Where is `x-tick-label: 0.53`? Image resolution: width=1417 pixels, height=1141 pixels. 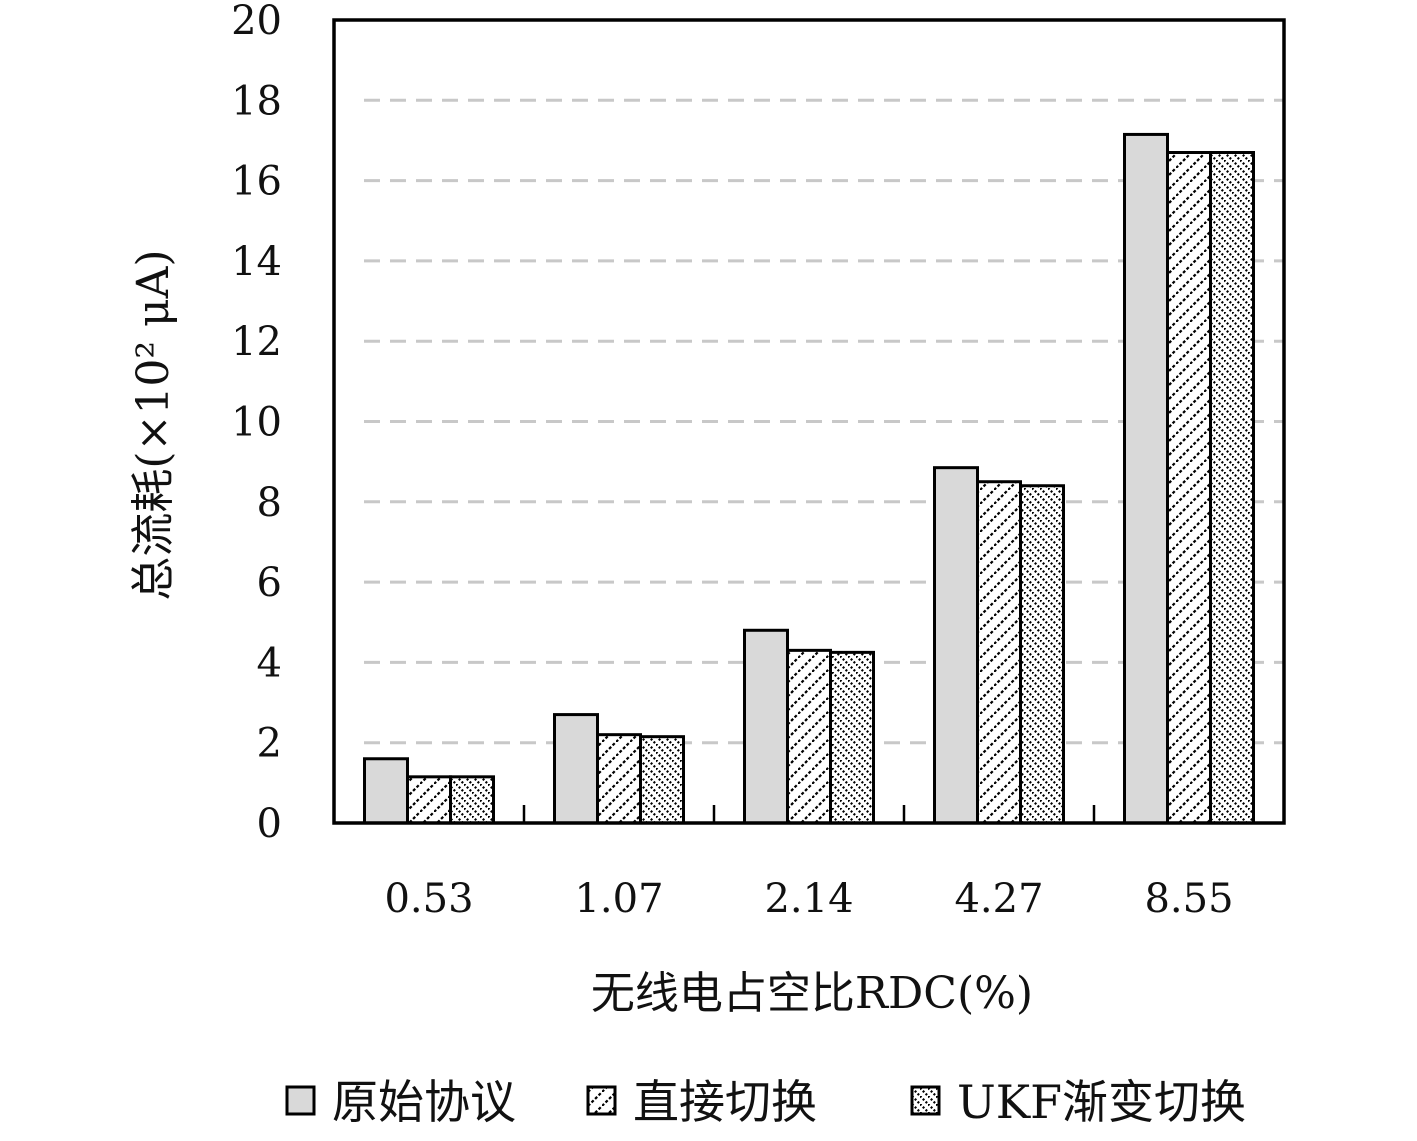 x-tick-label: 0.53 is located at coordinates (428, 899).